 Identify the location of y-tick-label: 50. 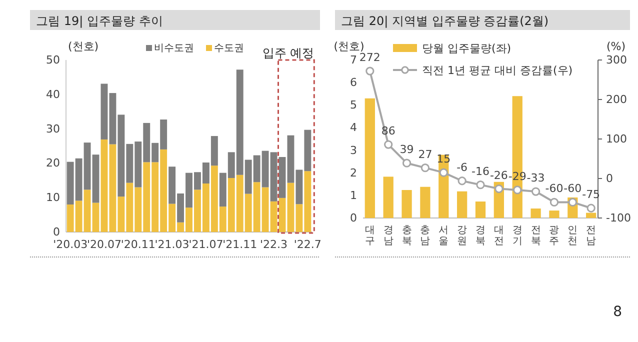
(53, 60).